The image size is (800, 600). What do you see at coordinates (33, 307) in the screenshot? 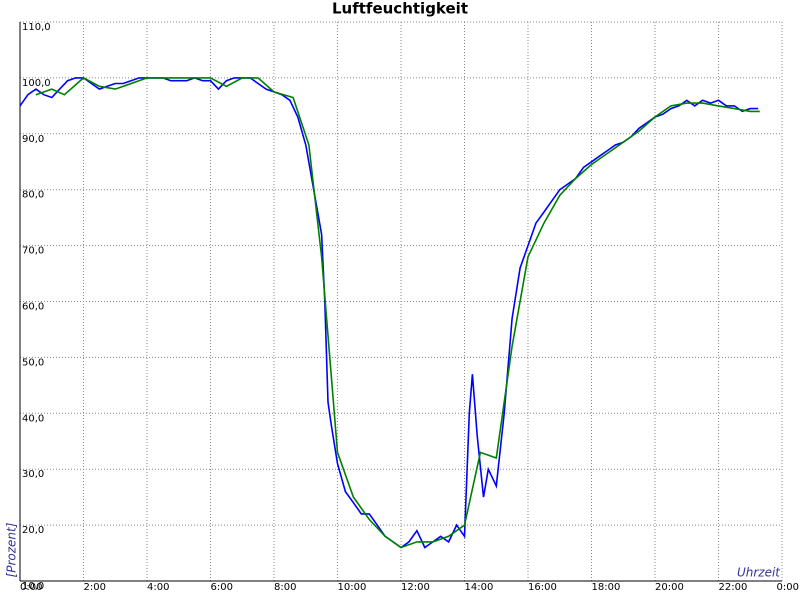
I see `y-tick-label: 60,0` at bounding box center [33, 307].